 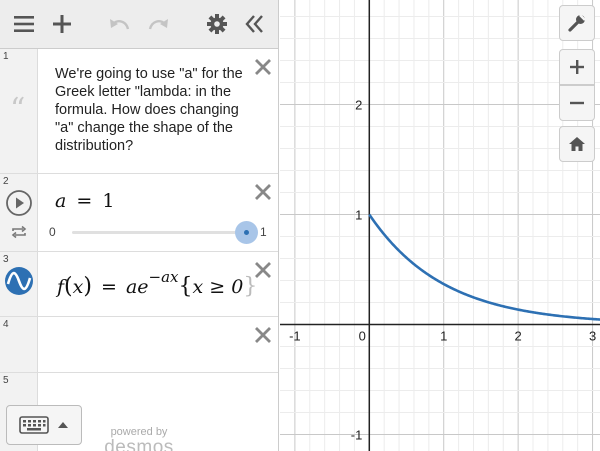 I want to click on expression-index: 3, so click(x=6, y=259).